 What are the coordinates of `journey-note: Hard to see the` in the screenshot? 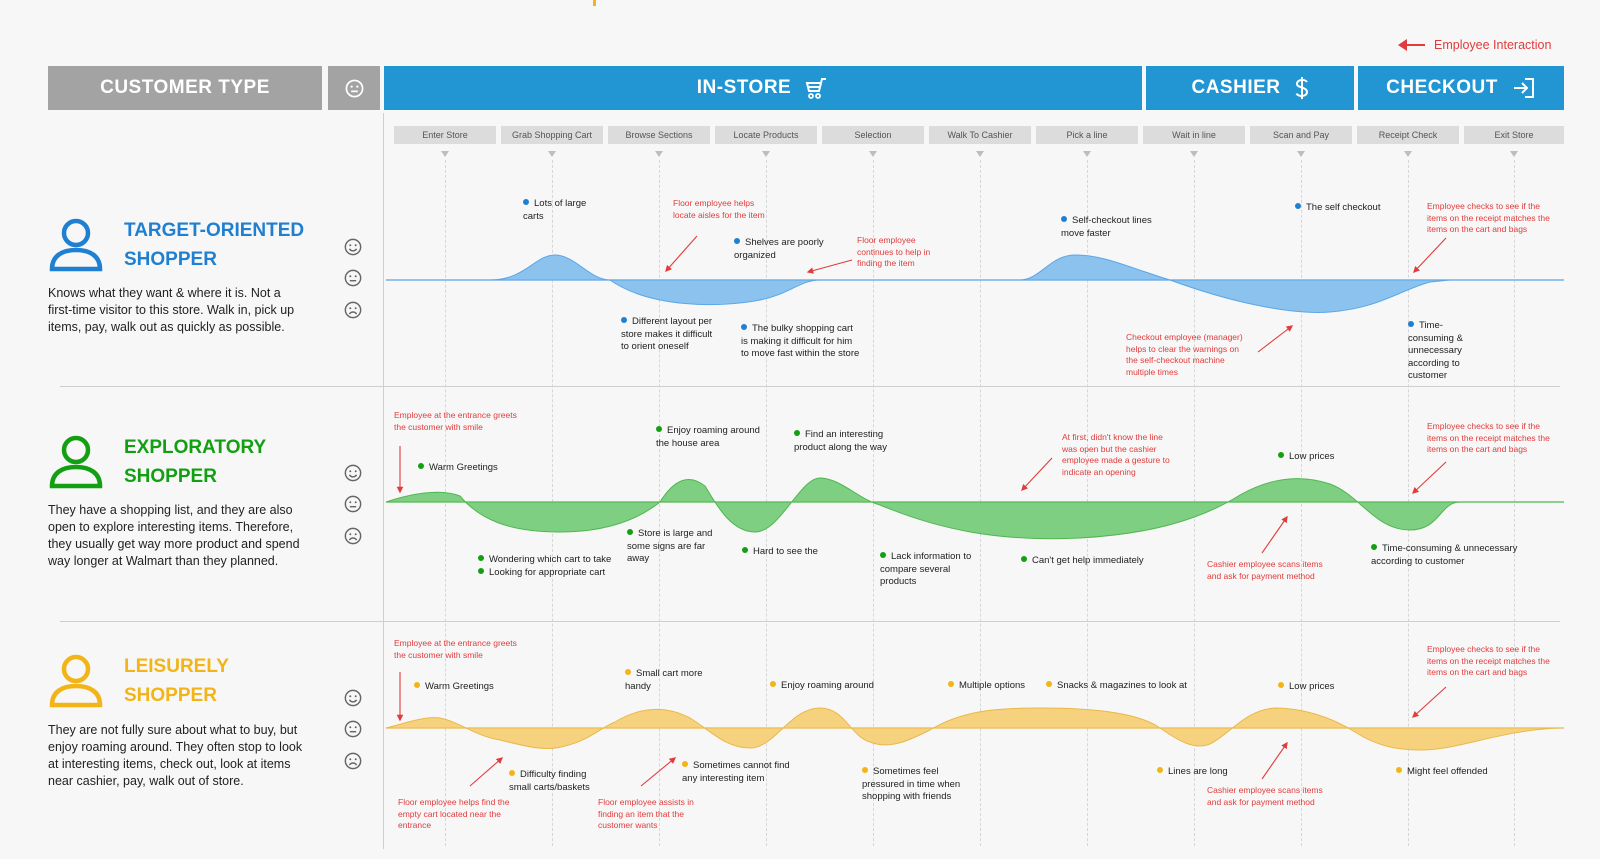 It's located at (787, 552).